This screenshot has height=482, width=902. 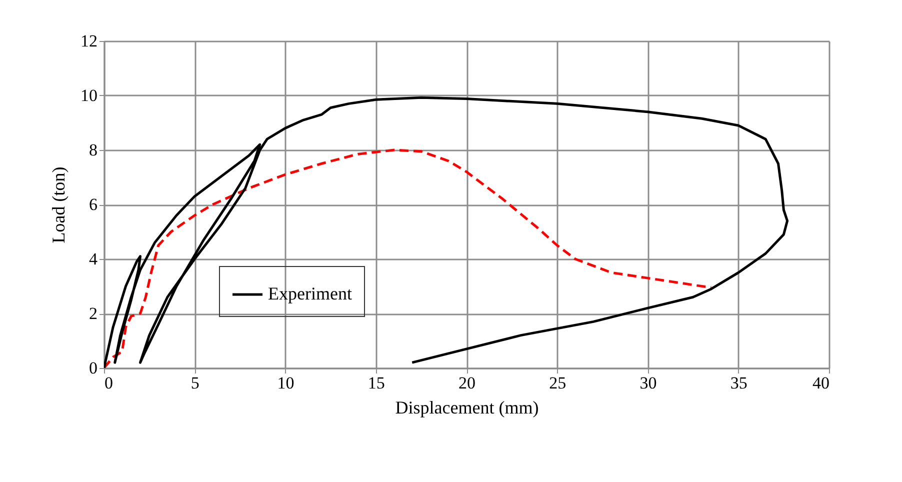 I want to click on y-tick-label: 6, so click(x=93, y=204).